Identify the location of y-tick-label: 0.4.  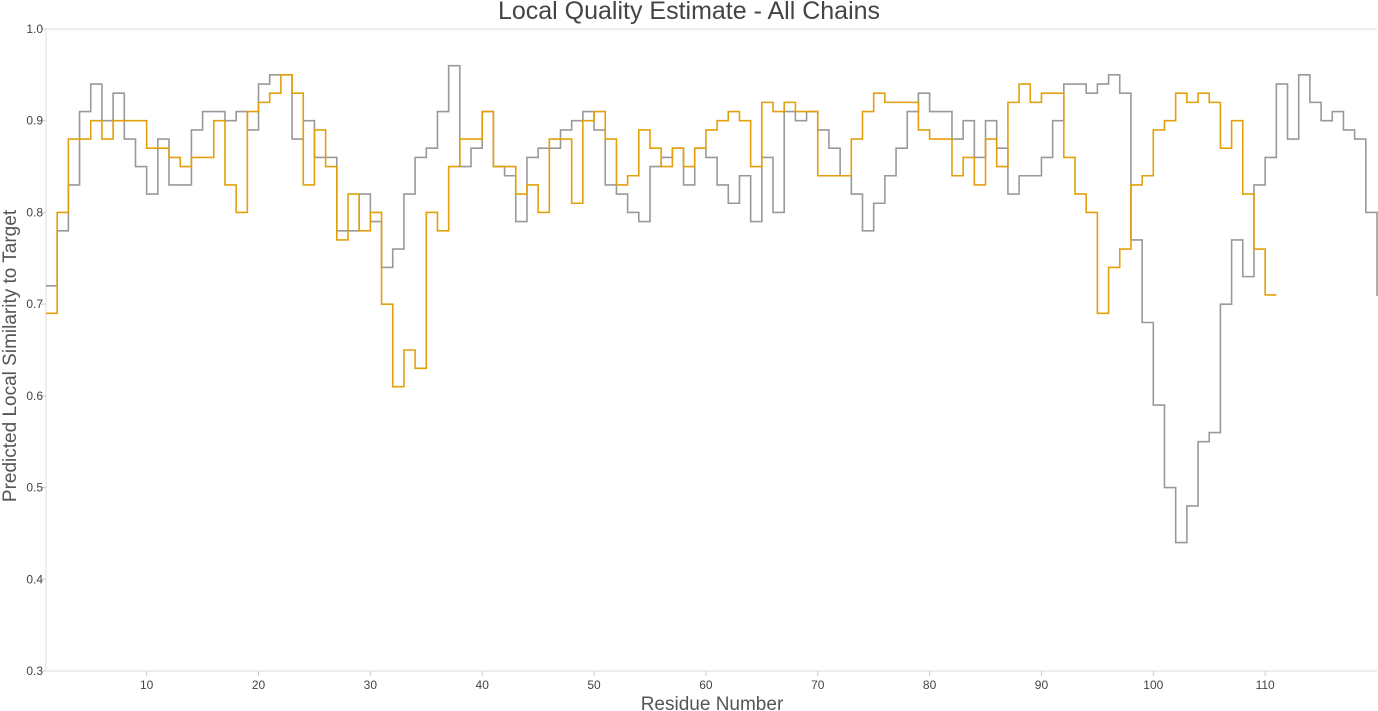
(34, 579).